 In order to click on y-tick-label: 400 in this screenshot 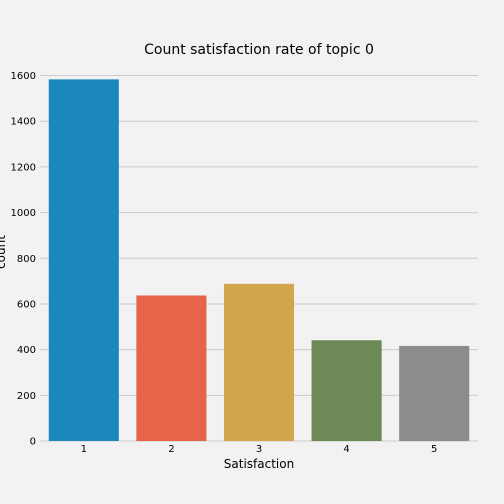, I will do `click(26, 350)`.